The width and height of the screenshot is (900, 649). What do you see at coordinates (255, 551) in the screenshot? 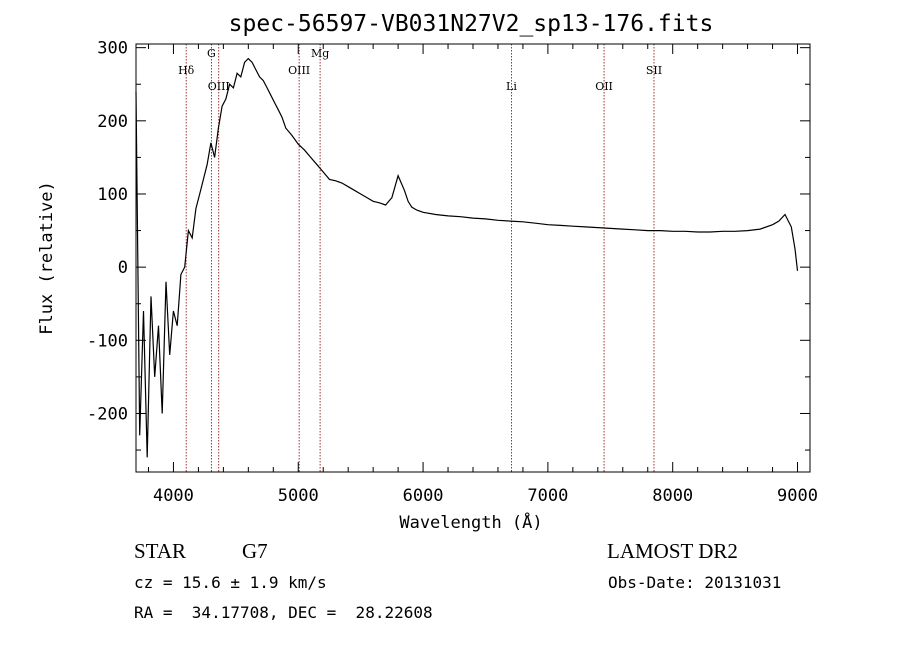
I see `object-subclass: G7` at bounding box center [255, 551].